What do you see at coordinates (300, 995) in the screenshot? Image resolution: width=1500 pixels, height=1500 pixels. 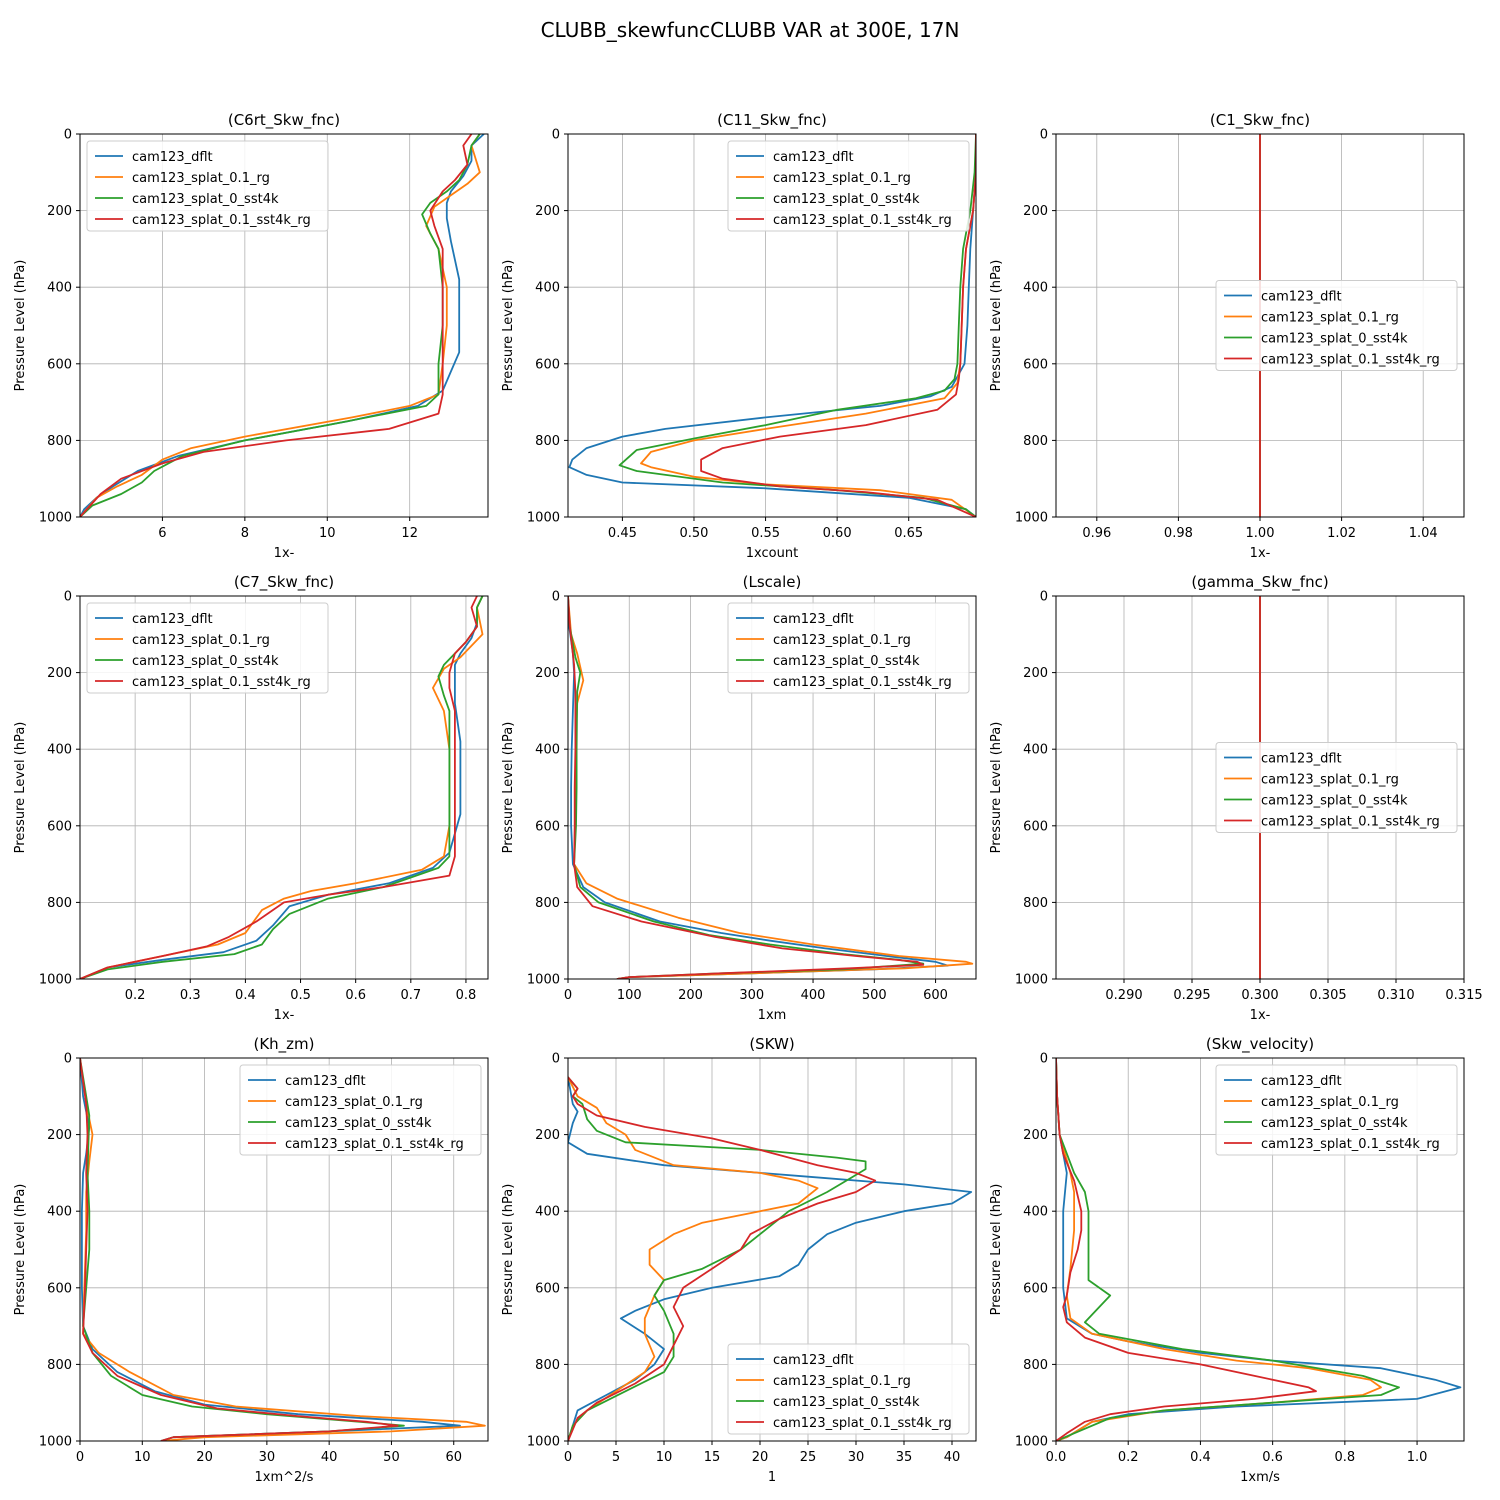 I see `x-tick-label: 0.5` at bounding box center [300, 995].